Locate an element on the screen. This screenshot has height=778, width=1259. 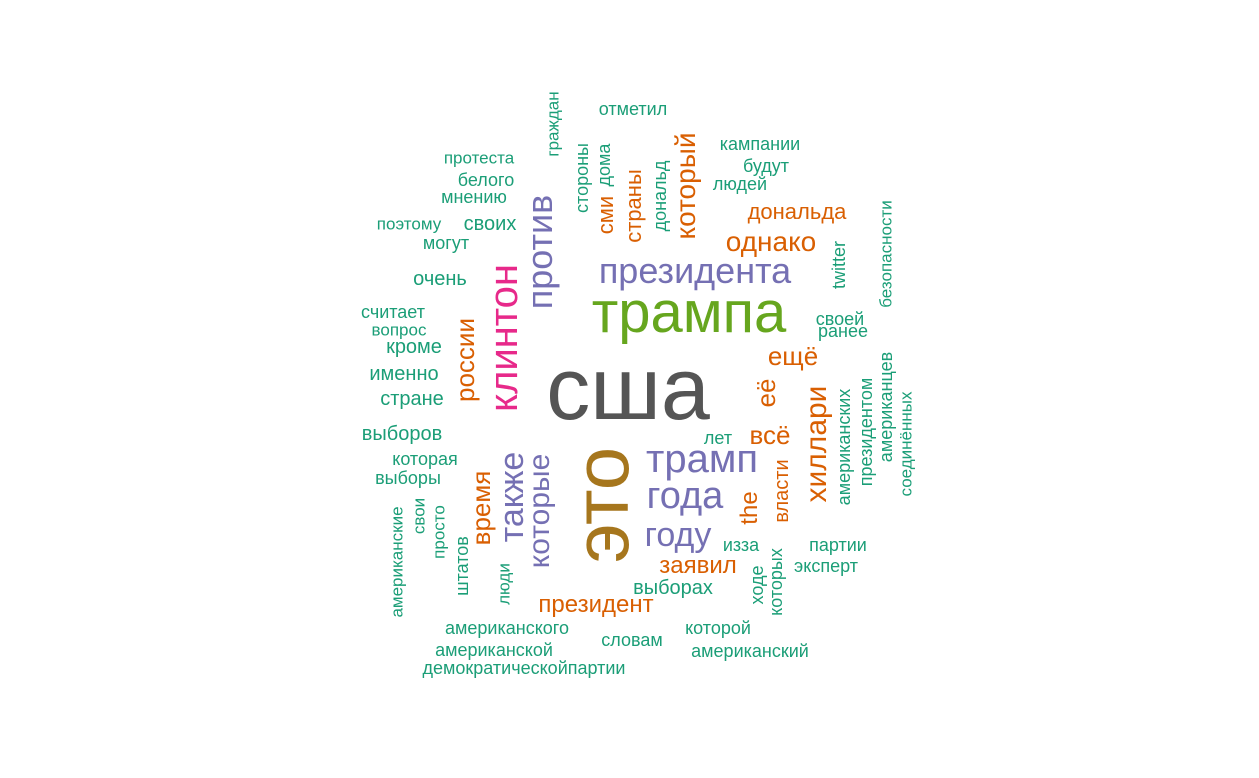
cloud-word: своих is located at coordinates (490, 224).